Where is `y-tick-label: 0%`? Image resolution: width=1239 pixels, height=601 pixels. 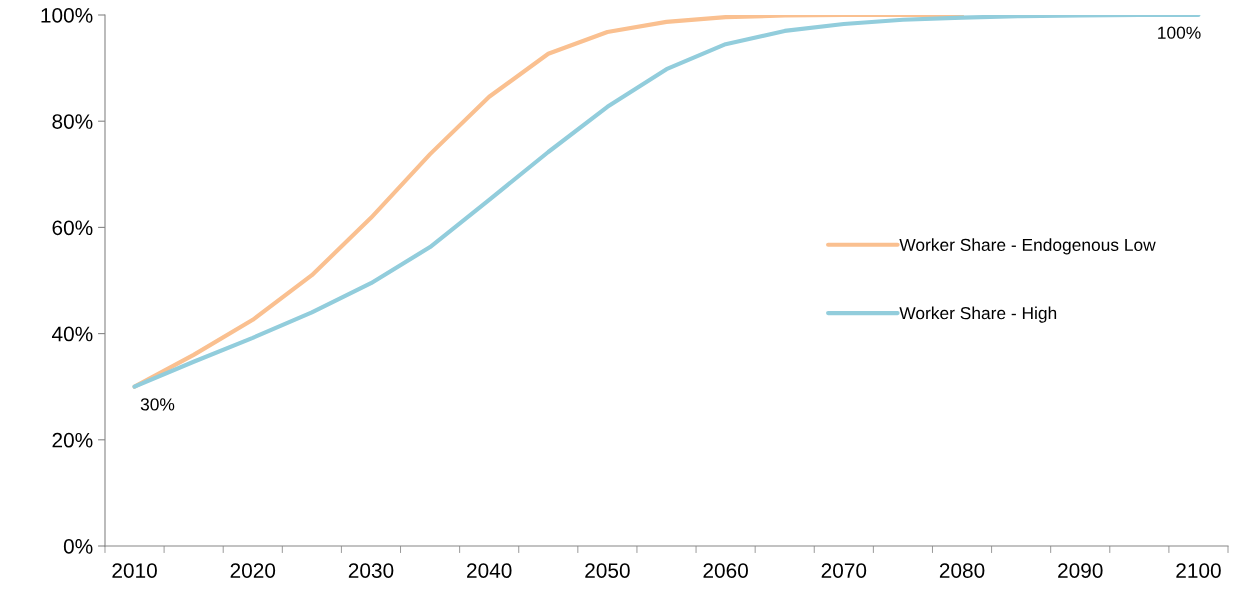 y-tick-label: 0% is located at coordinates (78, 546).